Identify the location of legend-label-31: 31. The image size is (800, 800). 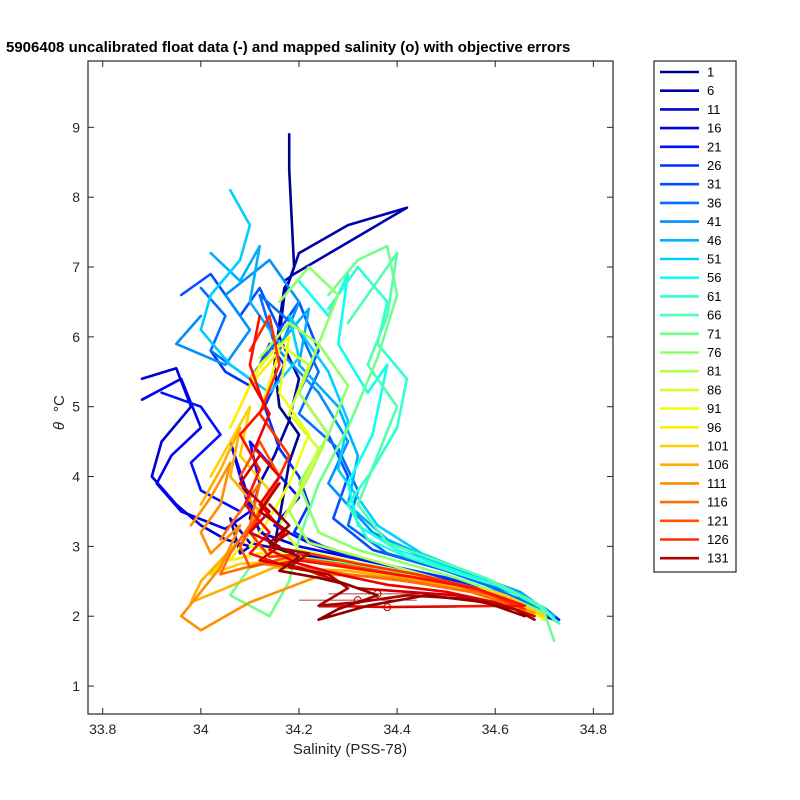
(714, 184).